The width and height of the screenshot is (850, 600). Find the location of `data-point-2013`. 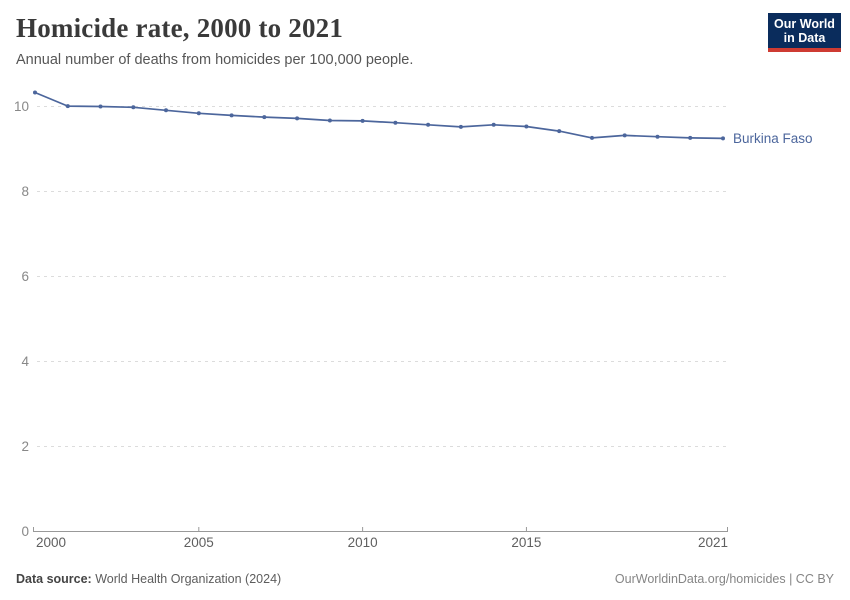

data-point-2013 is located at coordinates (460, 126).